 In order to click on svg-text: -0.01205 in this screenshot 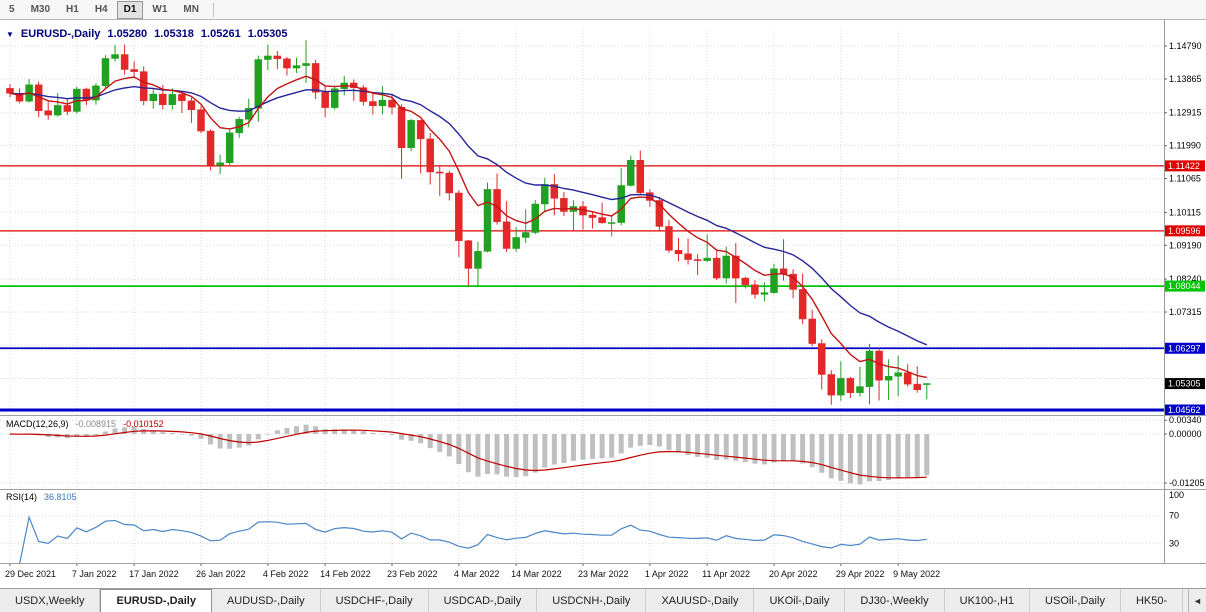, I will do `click(1187, 483)`.